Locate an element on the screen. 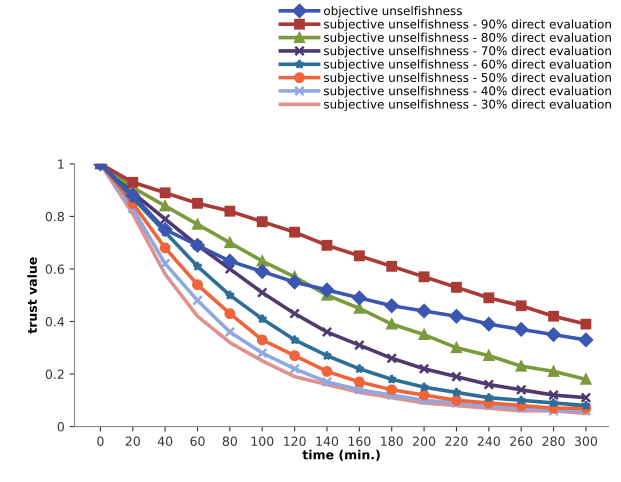 Image resolution: width=621 pixels, height=482 pixels. x-tick-label: 120 is located at coordinates (295, 441).